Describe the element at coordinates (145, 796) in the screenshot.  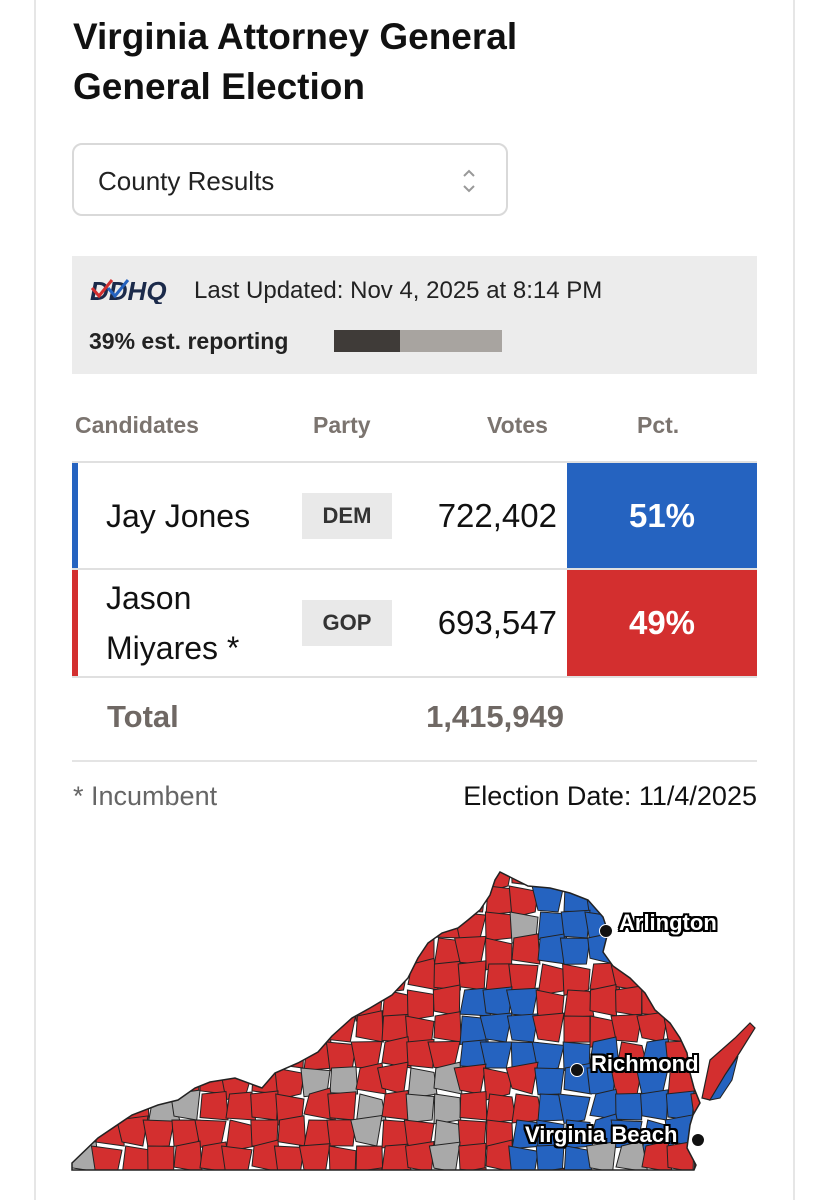
I see `incumbent-note: * Incumbent` at that location.